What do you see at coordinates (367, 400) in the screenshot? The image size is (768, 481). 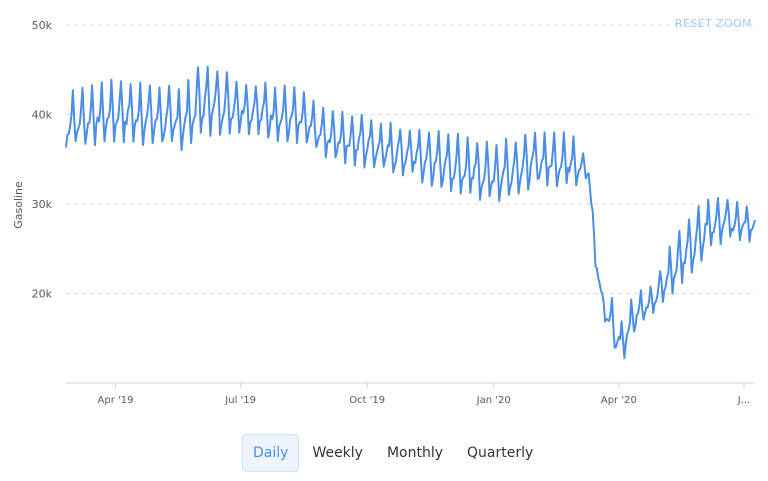 I see `x-tick-label: Oct '19` at bounding box center [367, 400].